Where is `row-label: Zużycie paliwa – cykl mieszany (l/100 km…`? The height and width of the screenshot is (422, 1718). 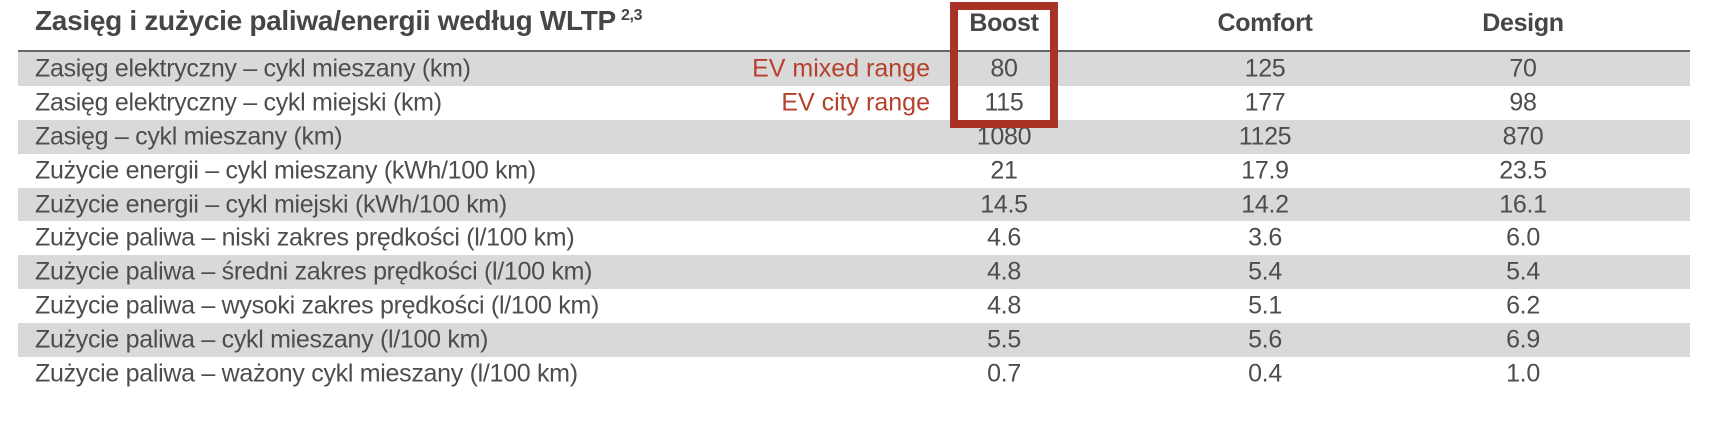
row-label: Zużycie paliwa – cykl mieszany (l/100 km… is located at coordinates (262, 339).